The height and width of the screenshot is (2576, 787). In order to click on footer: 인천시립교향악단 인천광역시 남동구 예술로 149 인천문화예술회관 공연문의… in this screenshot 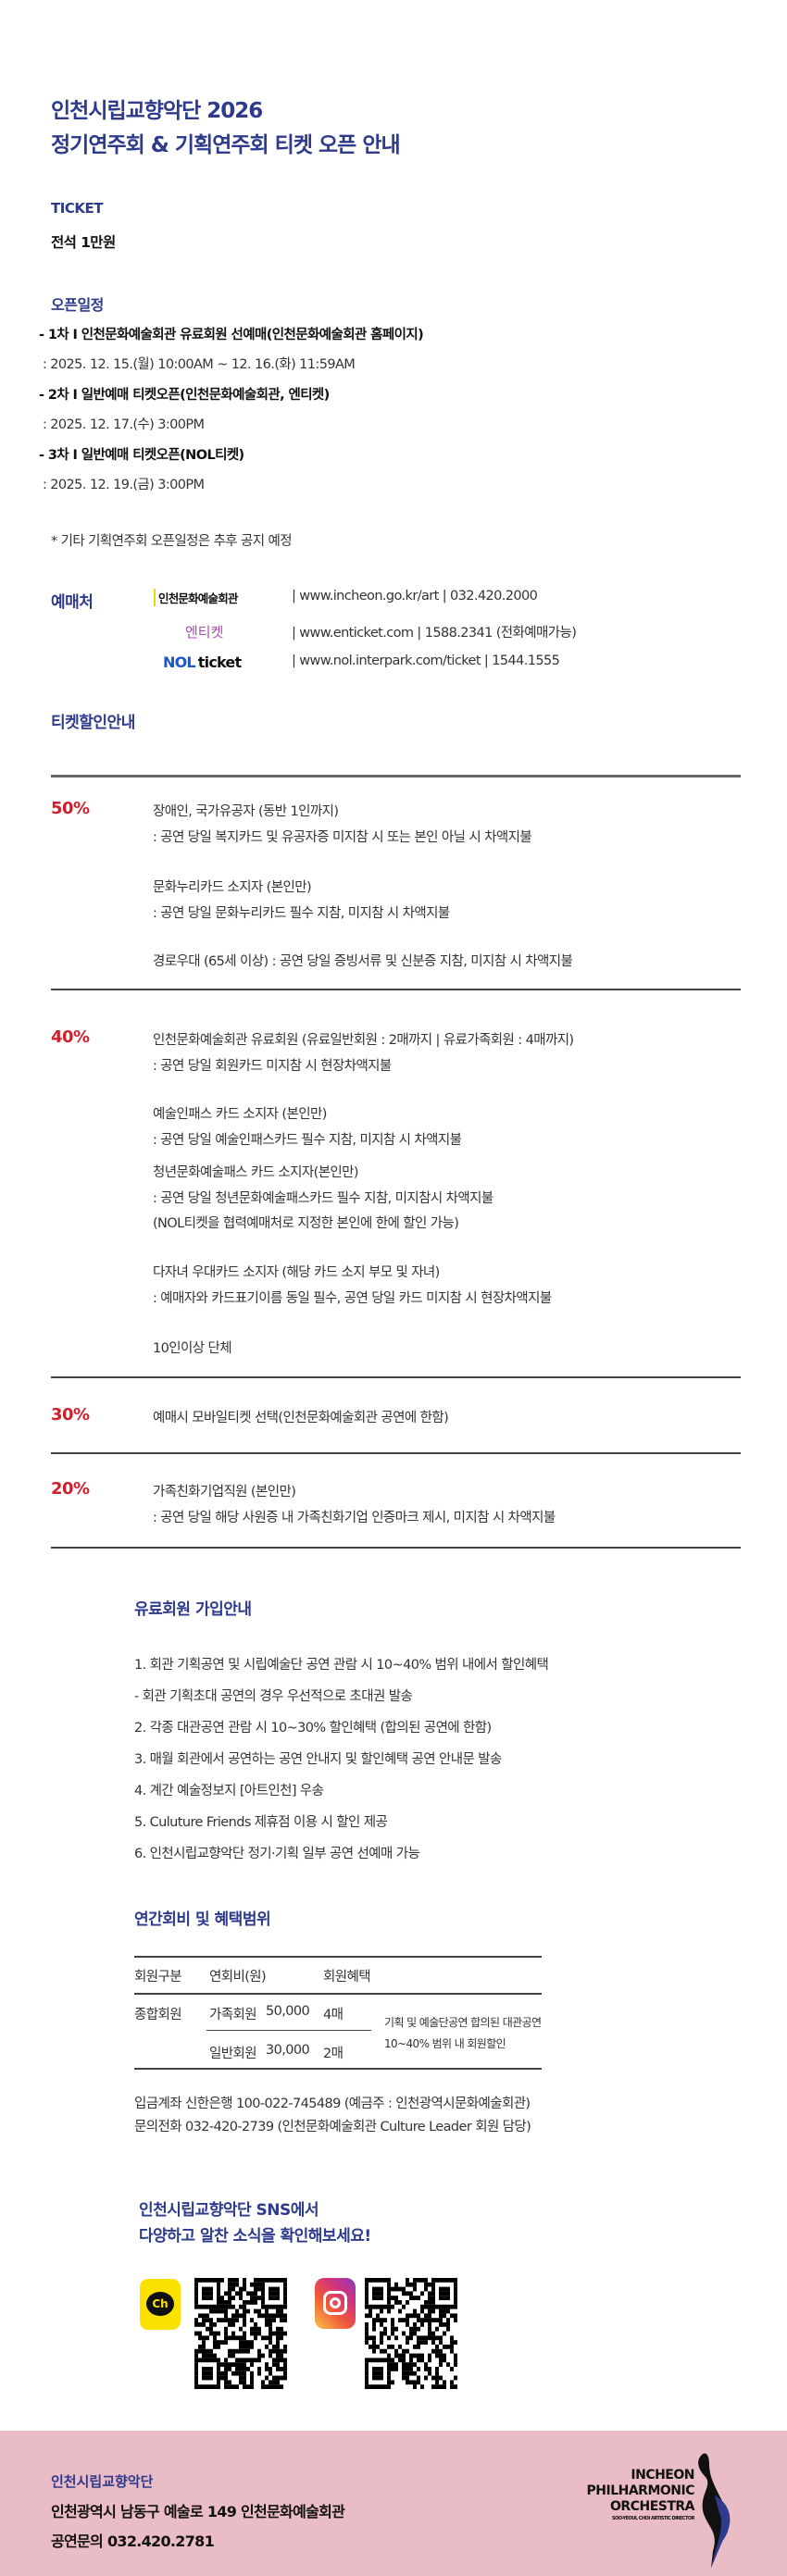, I will do `click(393, 2503)`.